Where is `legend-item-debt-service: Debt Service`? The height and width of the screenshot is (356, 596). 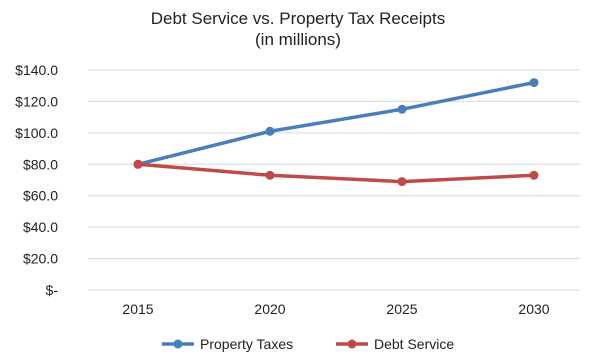 legend-item-debt-service: Debt Service is located at coordinates (395, 344).